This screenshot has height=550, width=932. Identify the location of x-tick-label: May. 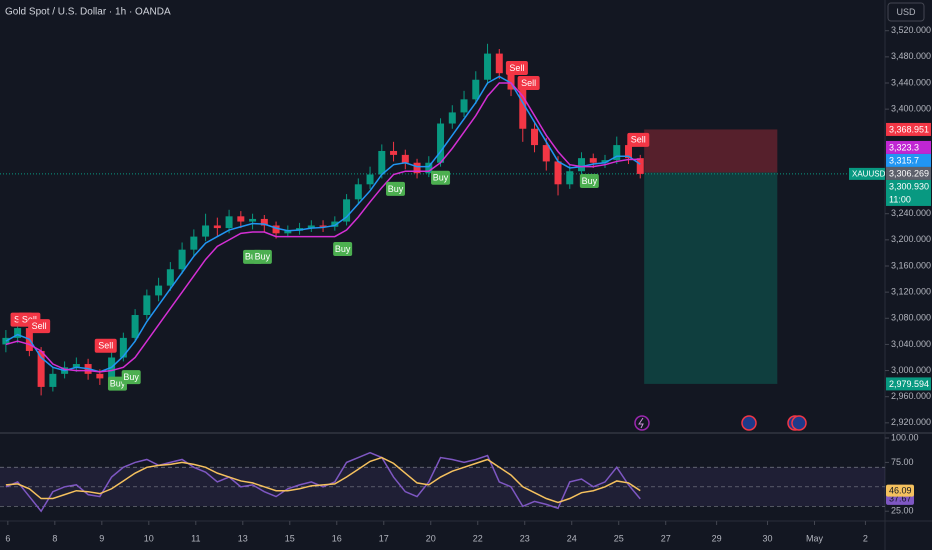
(815, 538).